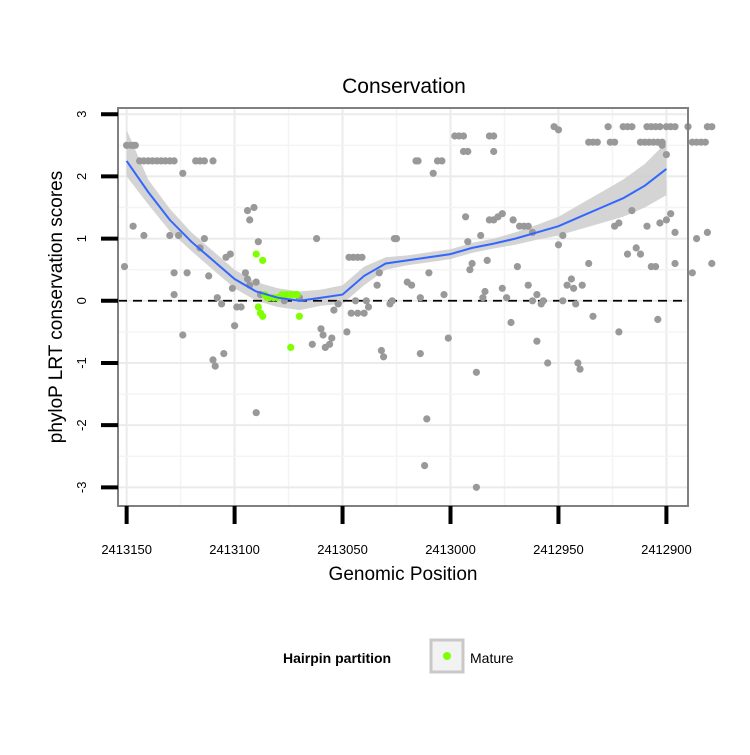  I want to click on y-tick-label: 2, so click(81, 176).